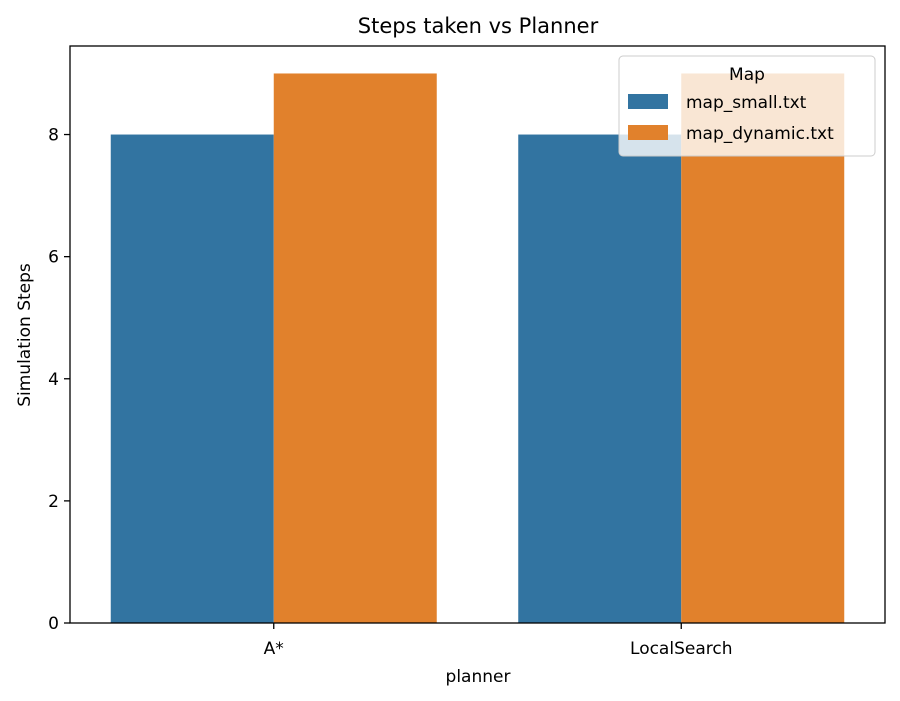  I want to click on legend-title: Map, so click(747, 75).